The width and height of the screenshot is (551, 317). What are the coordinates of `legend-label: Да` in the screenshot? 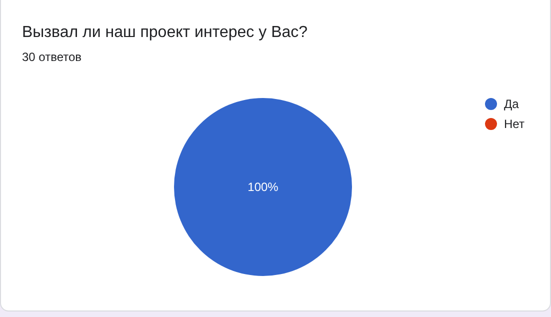 It's located at (512, 104).